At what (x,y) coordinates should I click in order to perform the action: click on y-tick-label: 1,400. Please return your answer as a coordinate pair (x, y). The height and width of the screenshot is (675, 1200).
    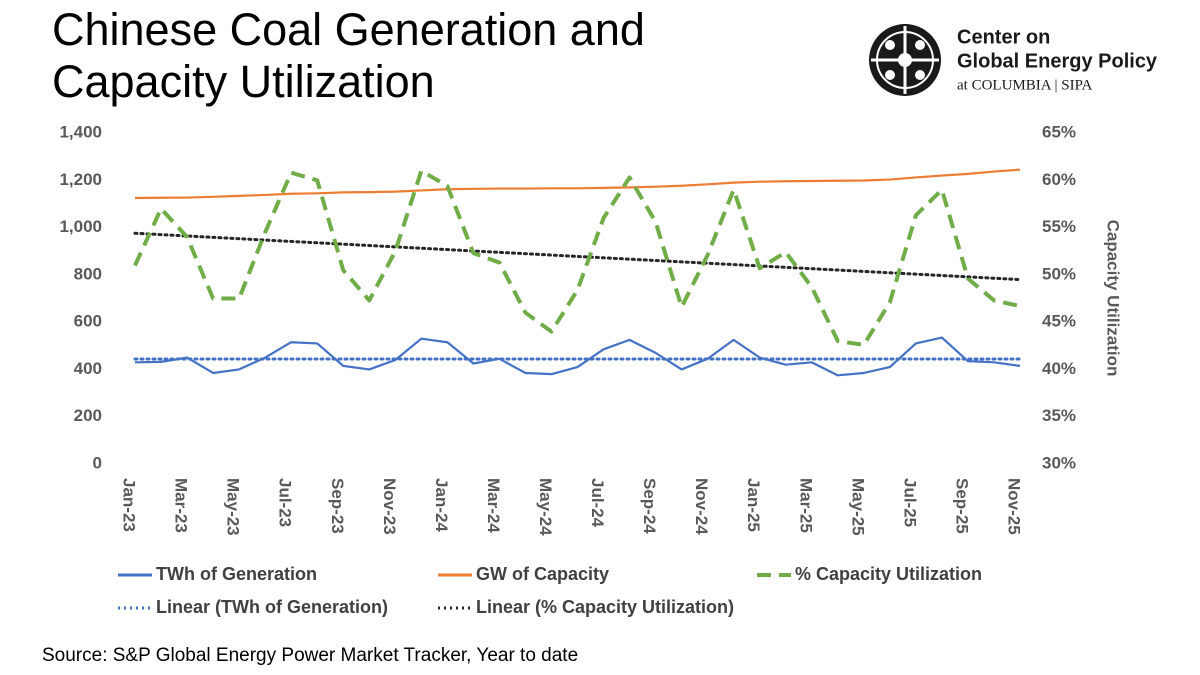
    Looking at the image, I should click on (80, 131).